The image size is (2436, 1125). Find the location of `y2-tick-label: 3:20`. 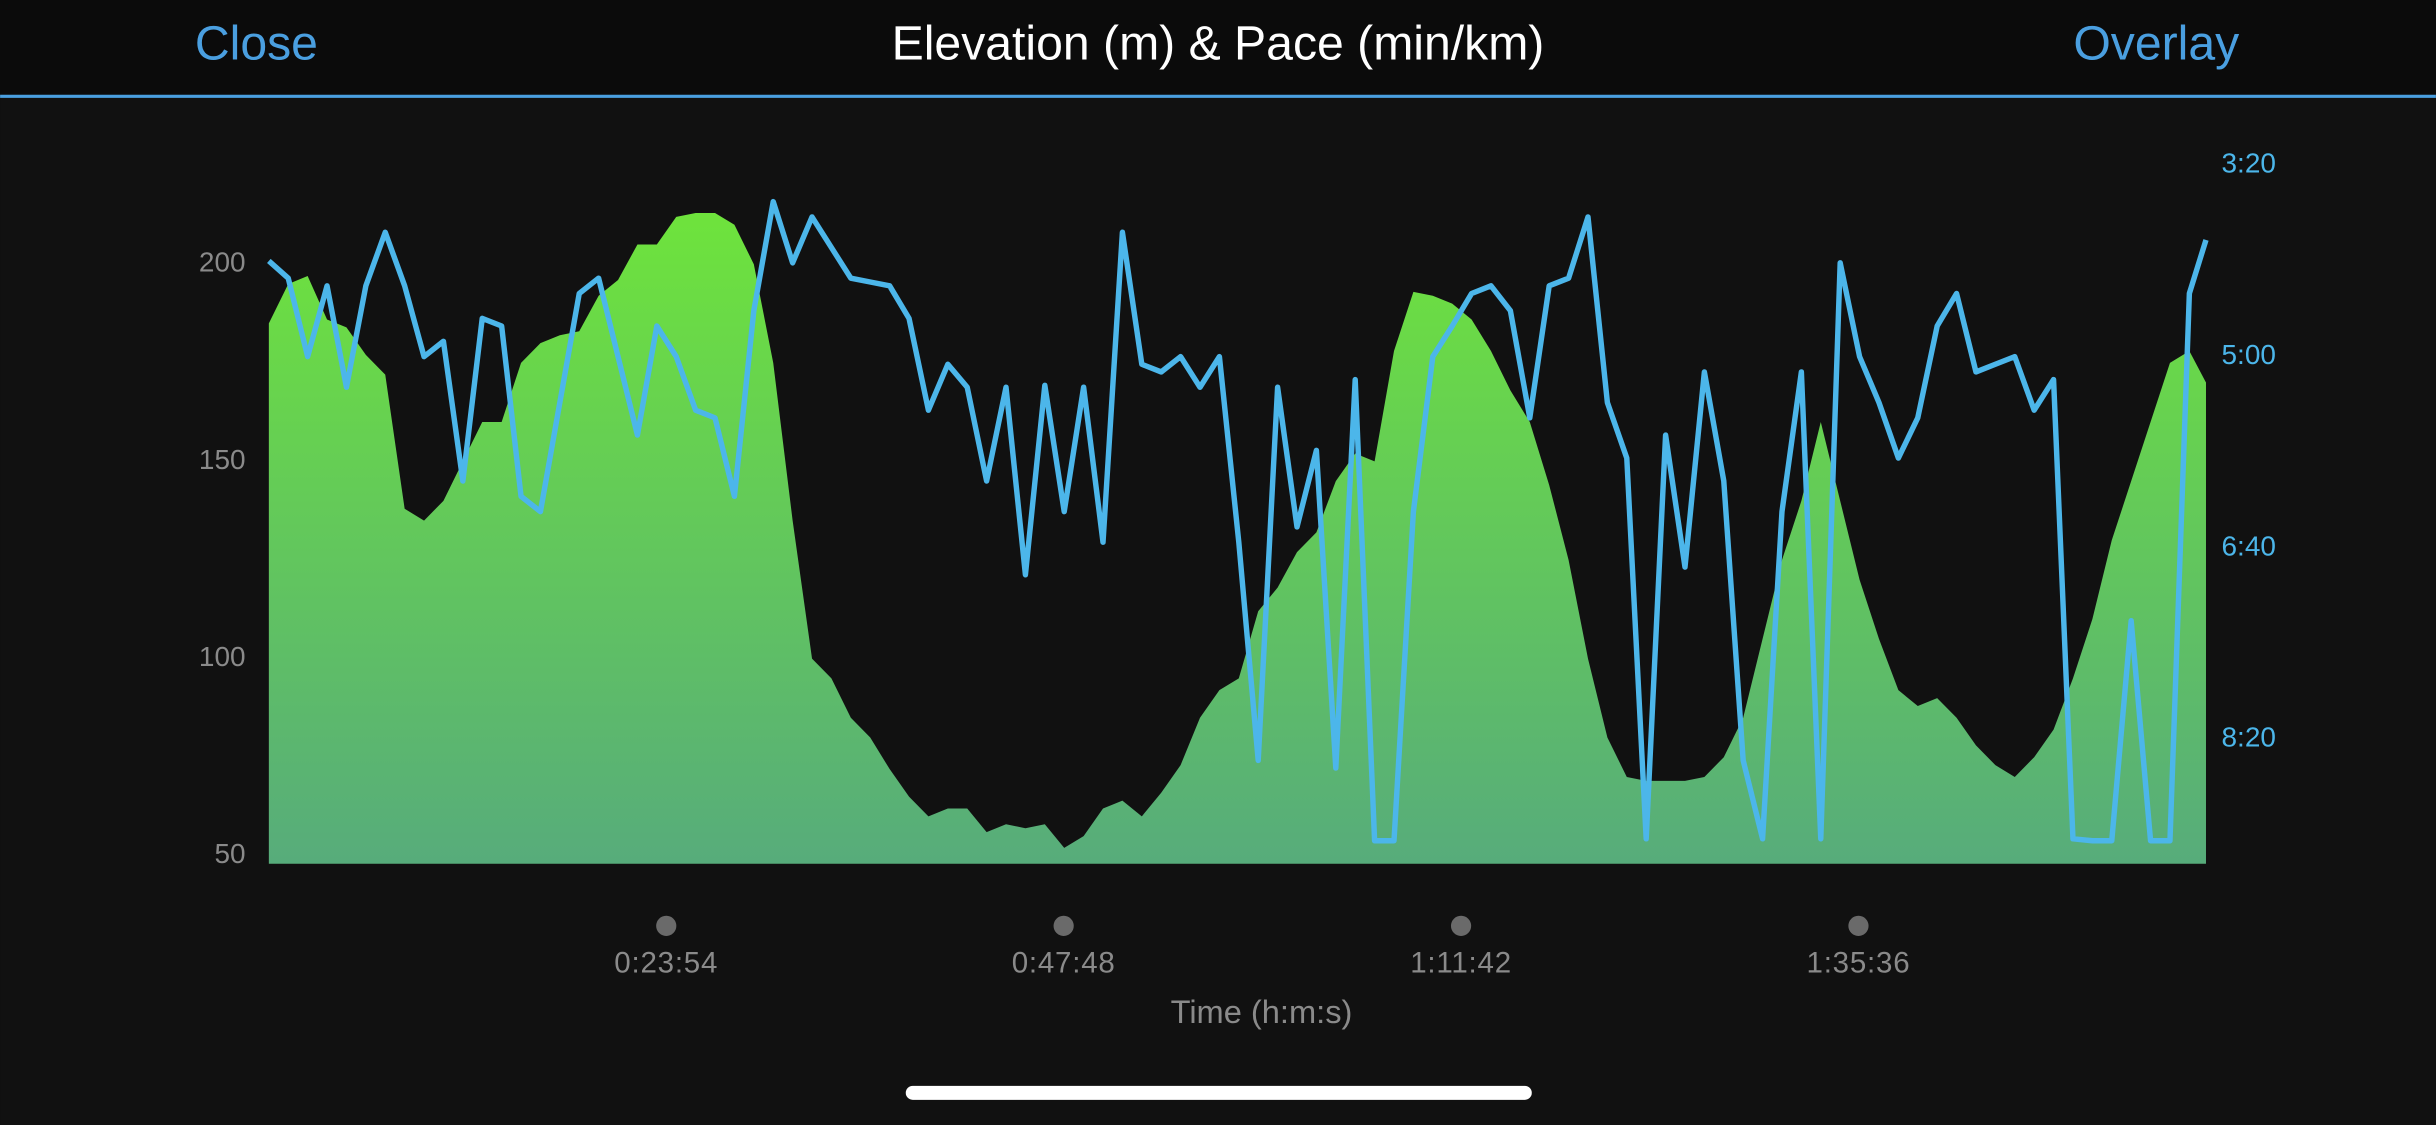

y2-tick-label: 3:20 is located at coordinates (2249, 163).